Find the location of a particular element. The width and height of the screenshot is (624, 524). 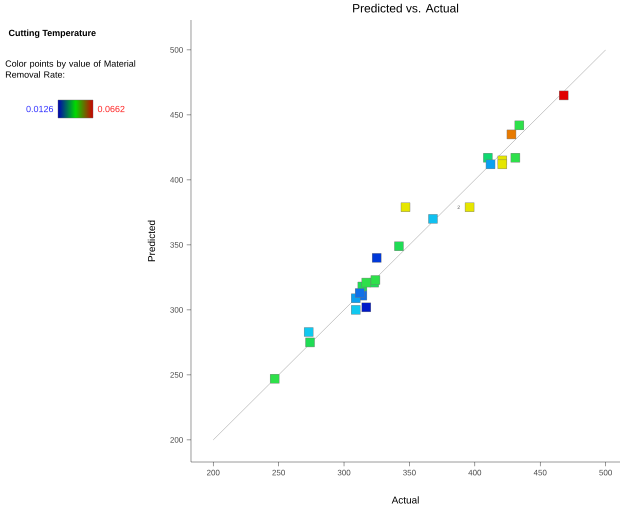

text: Cutting Temperature is located at coordinates (52, 34).